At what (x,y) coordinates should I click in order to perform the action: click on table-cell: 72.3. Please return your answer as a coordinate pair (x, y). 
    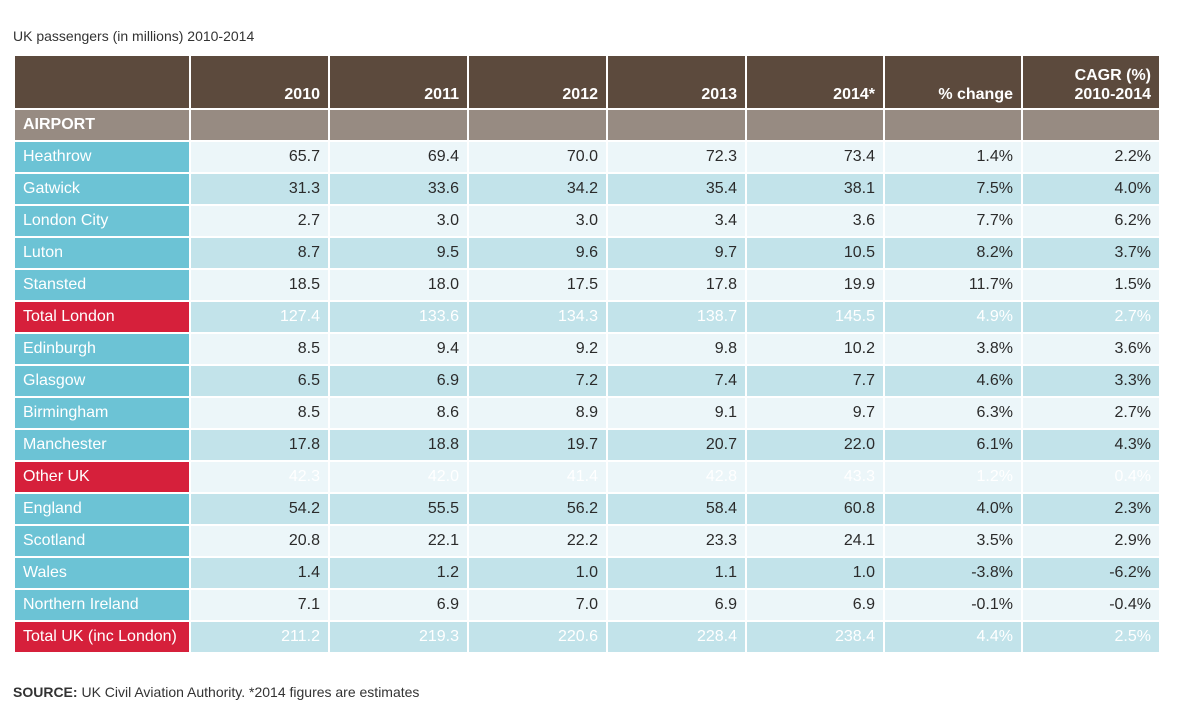
    Looking at the image, I should click on (676, 157).